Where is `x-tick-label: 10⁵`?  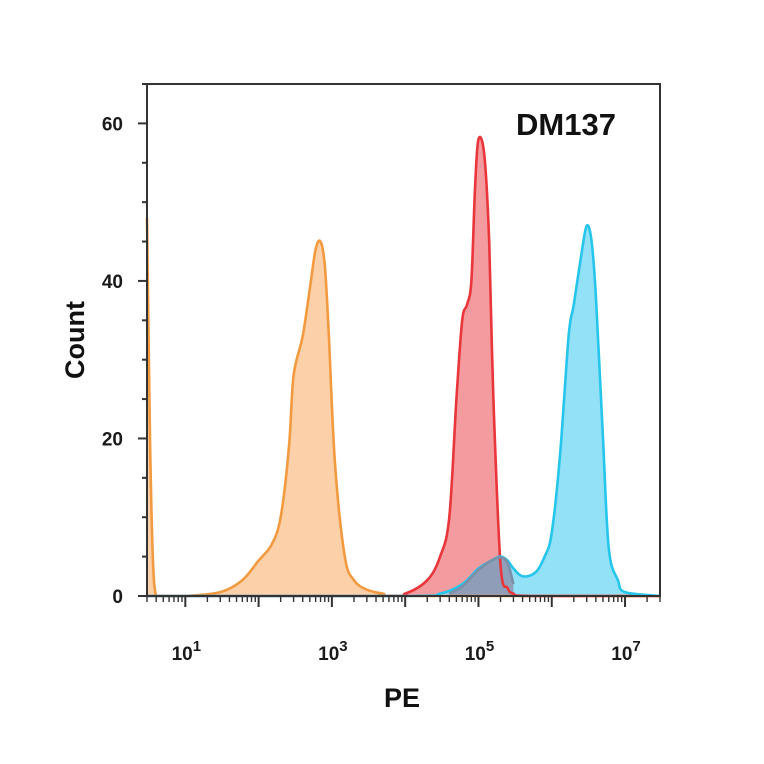 x-tick-label: 10⁵ is located at coordinates (479, 651).